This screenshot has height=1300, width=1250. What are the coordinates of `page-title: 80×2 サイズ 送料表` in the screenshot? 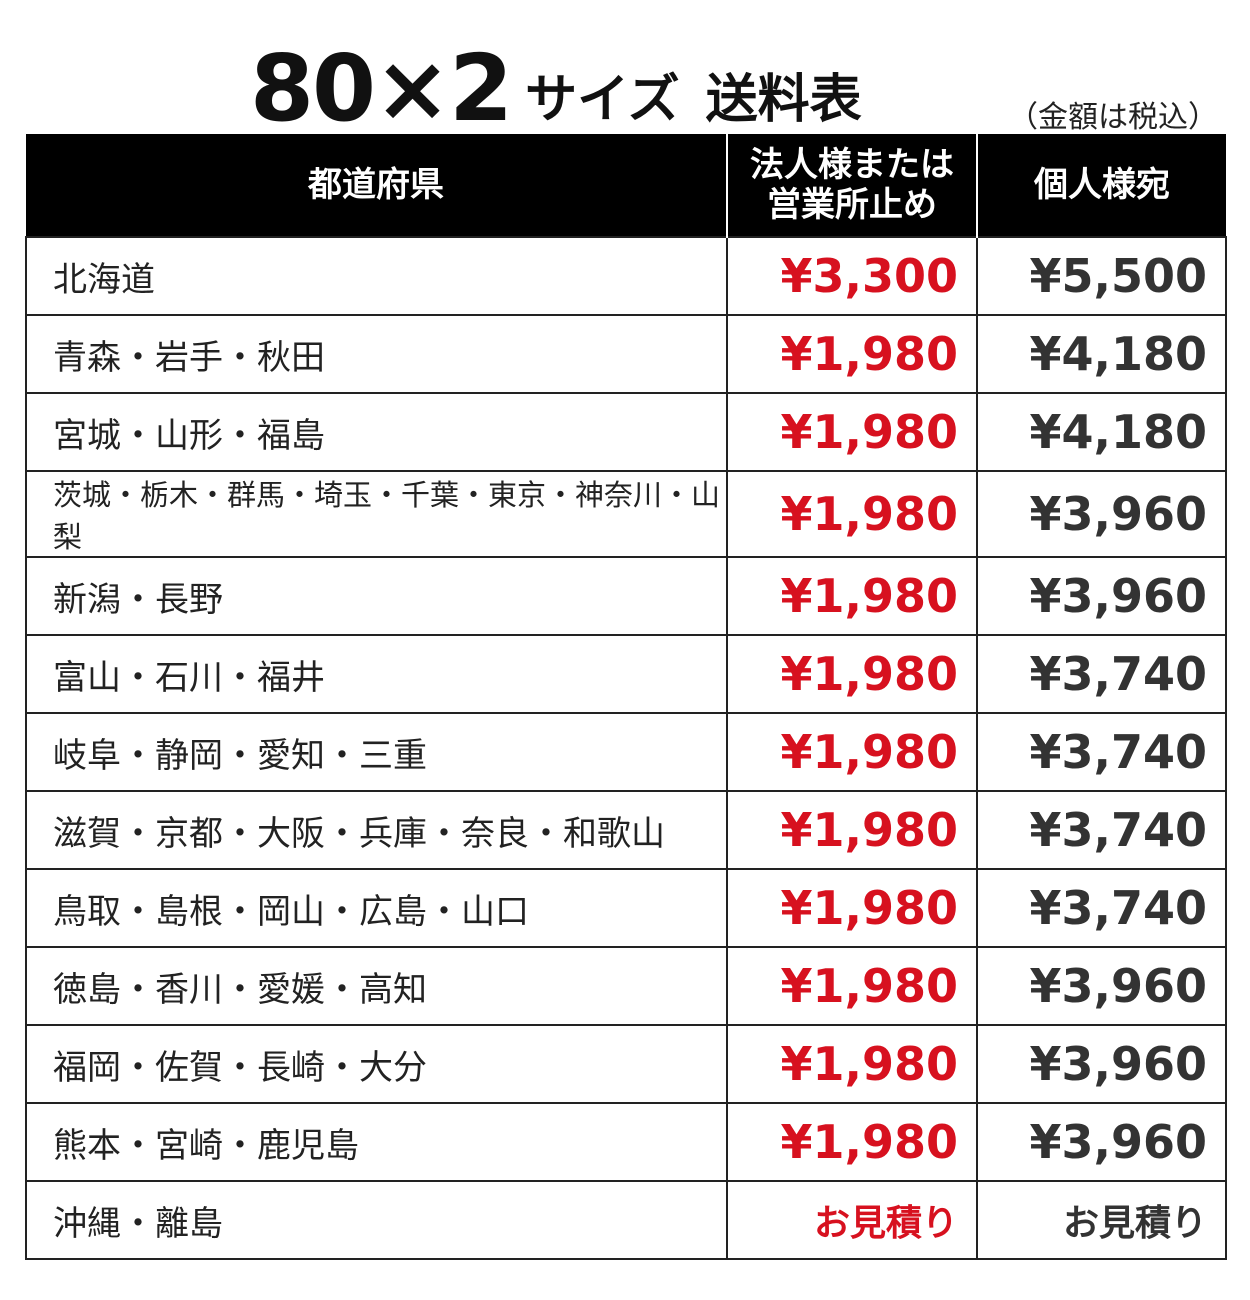 It's located at (556, 87).